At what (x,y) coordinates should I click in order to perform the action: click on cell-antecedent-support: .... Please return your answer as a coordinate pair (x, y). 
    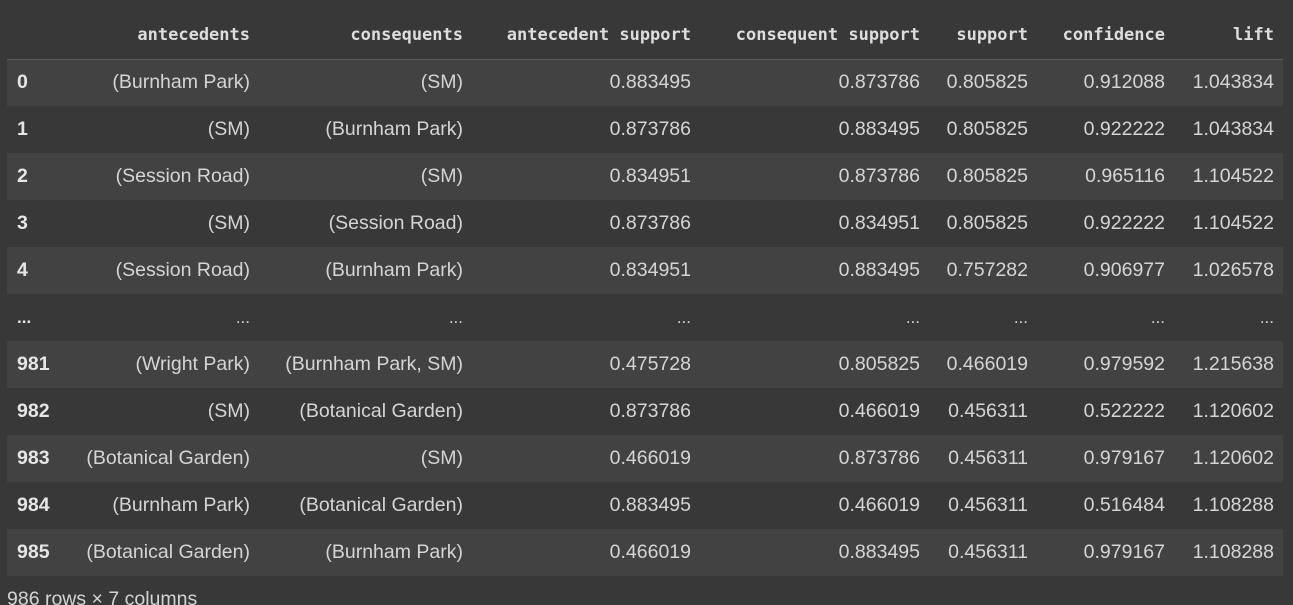
    Looking at the image, I should click on (683, 317).